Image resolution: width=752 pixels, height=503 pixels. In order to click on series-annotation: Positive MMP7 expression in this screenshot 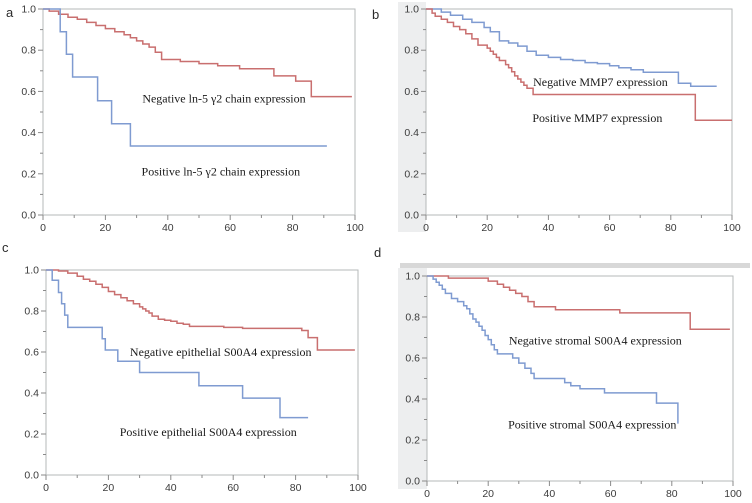, I will do `click(597, 118)`.